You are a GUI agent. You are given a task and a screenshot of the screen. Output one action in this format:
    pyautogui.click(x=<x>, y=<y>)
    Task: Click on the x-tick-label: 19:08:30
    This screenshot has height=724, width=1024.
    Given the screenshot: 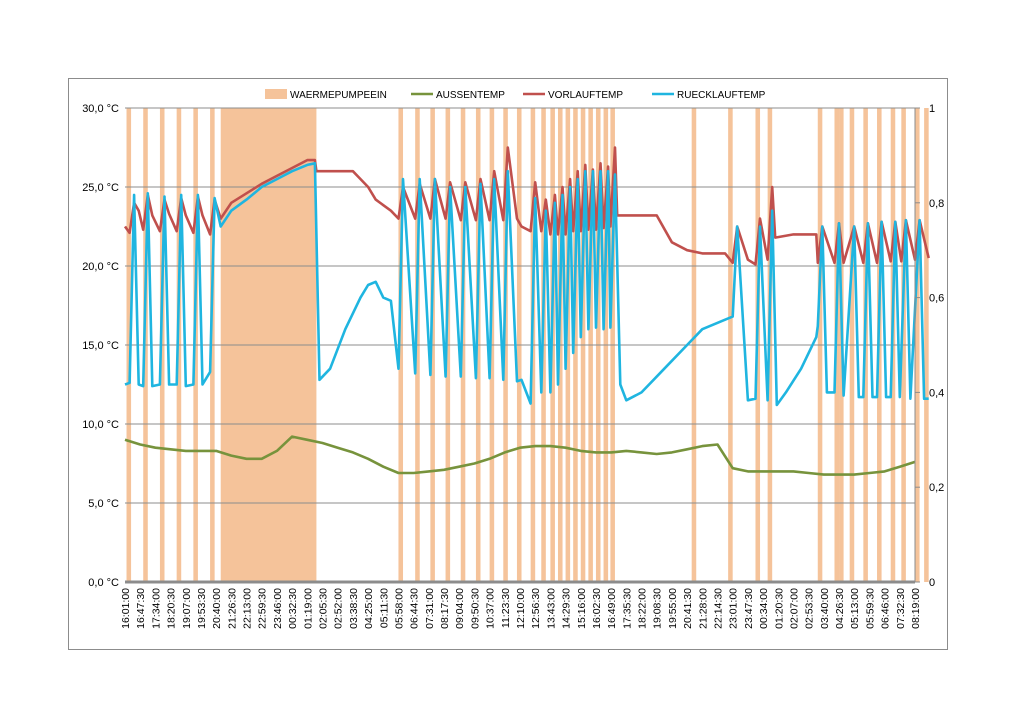 What is the action you would take?
    pyautogui.click(x=658, y=608)
    